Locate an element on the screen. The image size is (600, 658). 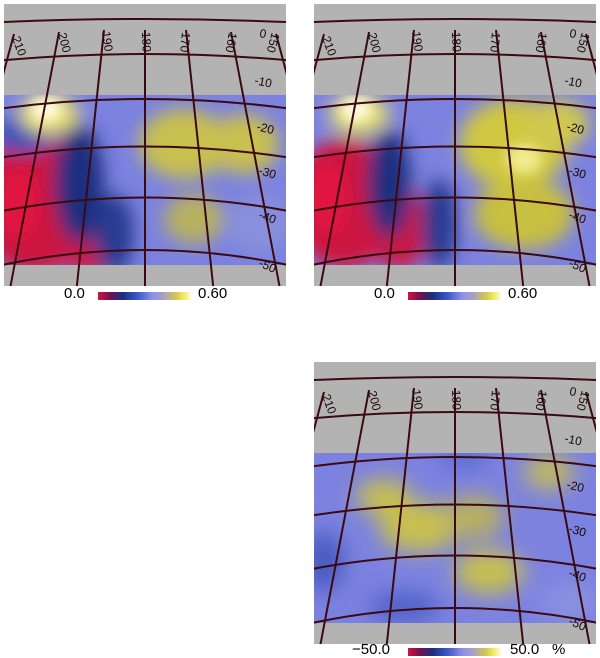
colorbar-max-label: 50.0 is located at coordinates (525, 649).